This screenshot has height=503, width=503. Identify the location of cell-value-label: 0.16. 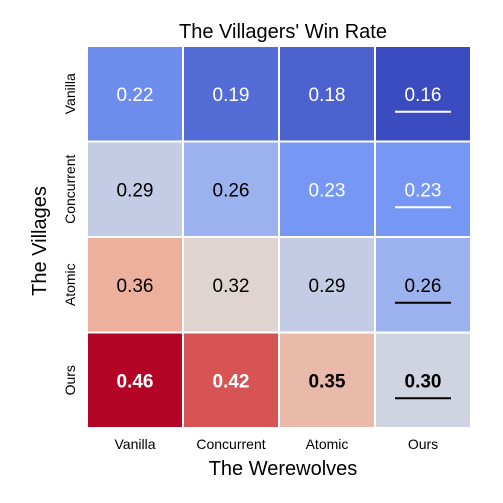
(423, 95).